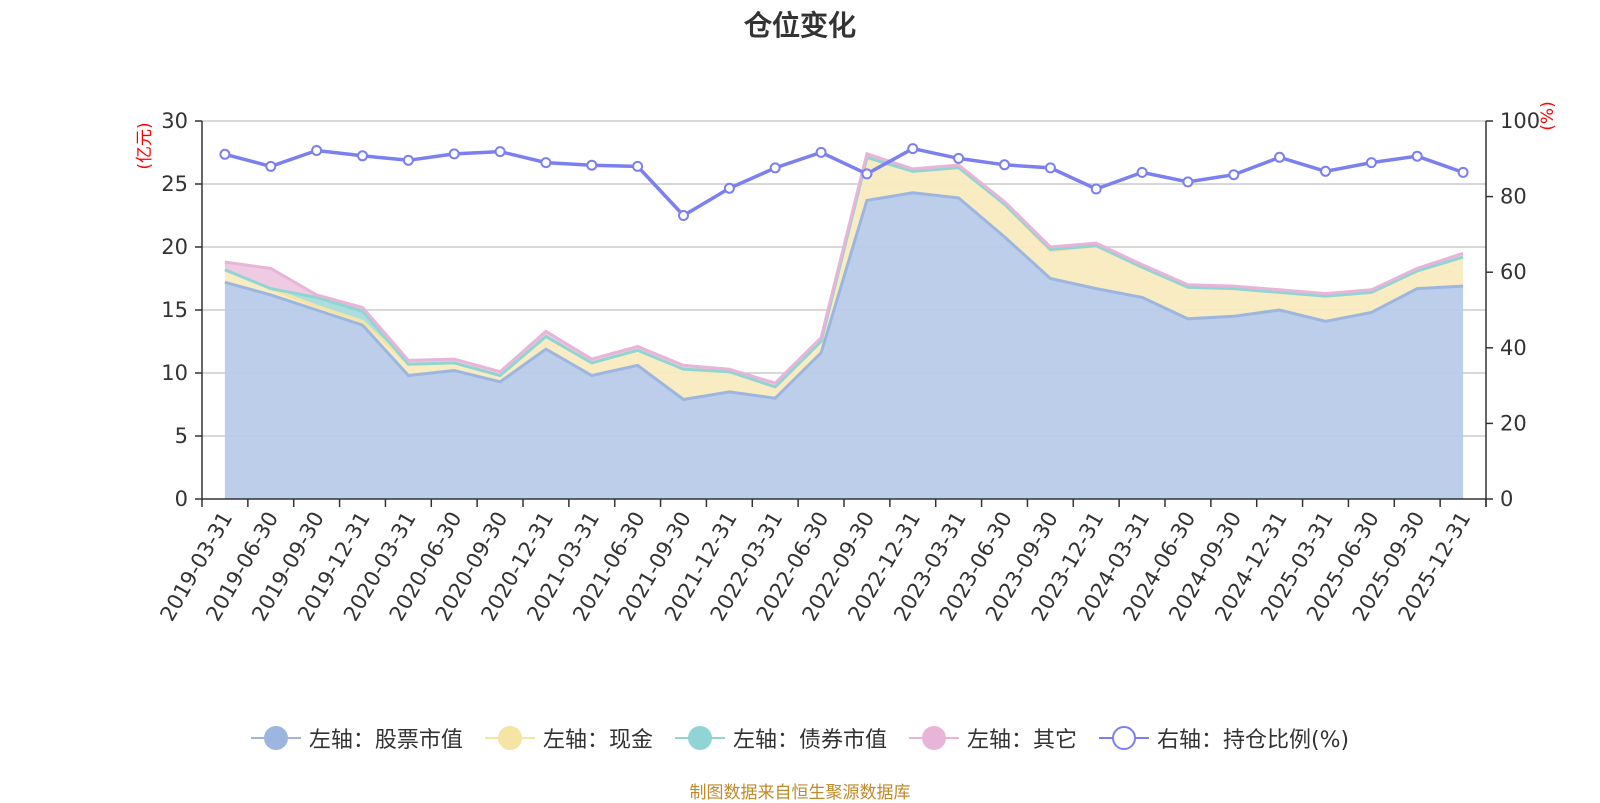 The width and height of the screenshot is (1600, 803). What do you see at coordinates (174, 184) in the screenshot?
I see `left-tick-label-5: 25` at bounding box center [174, 184].